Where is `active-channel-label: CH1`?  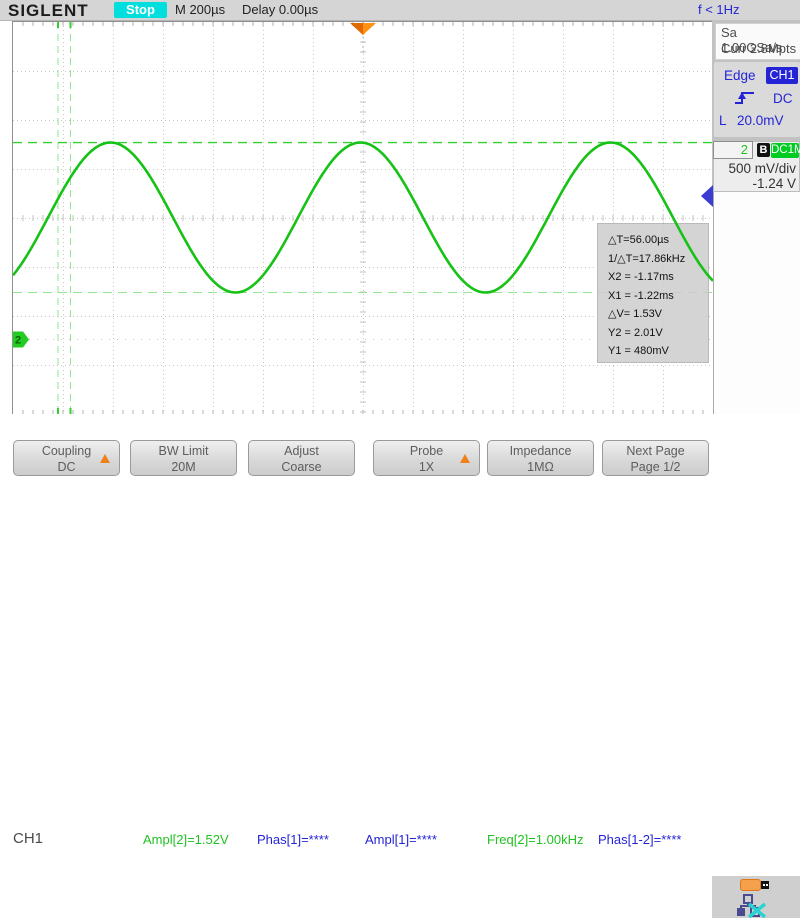
active-channel-label: CH1 is located at coordinates (28, 838).